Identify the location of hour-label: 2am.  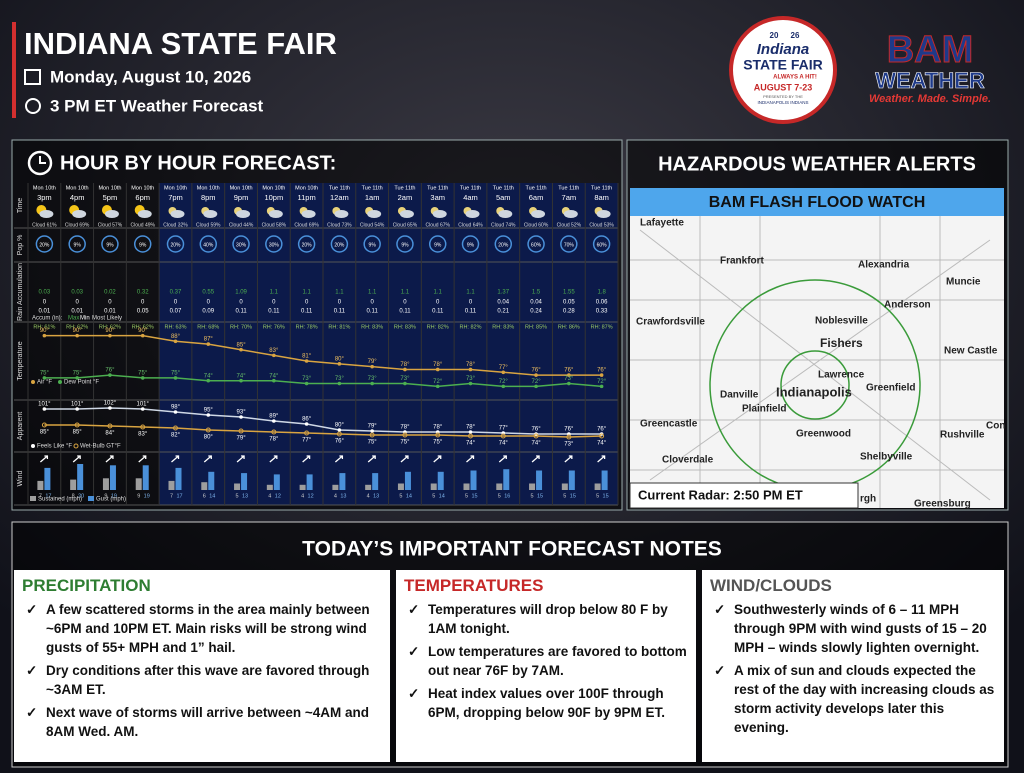
(405, 197).